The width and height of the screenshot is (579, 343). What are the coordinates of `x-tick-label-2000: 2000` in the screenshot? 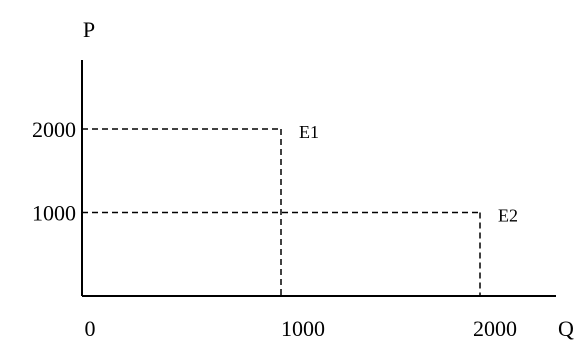 It's located at (495, 328).